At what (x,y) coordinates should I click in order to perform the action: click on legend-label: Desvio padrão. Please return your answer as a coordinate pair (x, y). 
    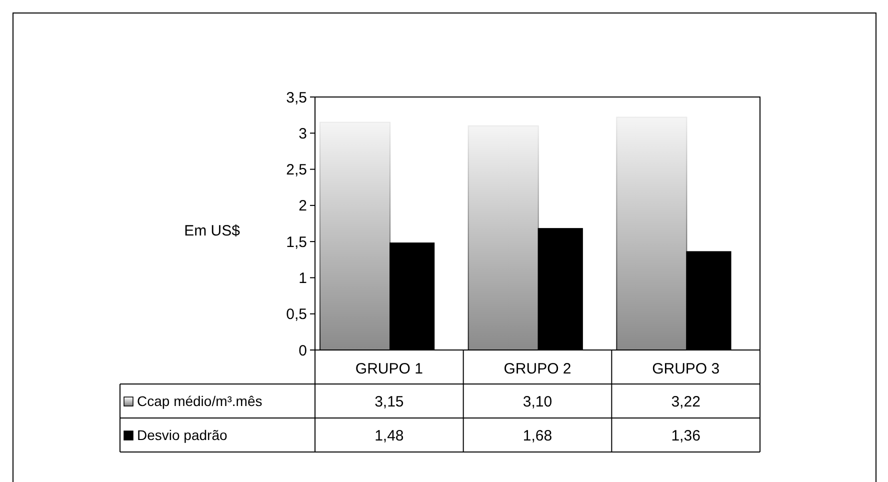
    Looking at the image, I should click on (182, 434).